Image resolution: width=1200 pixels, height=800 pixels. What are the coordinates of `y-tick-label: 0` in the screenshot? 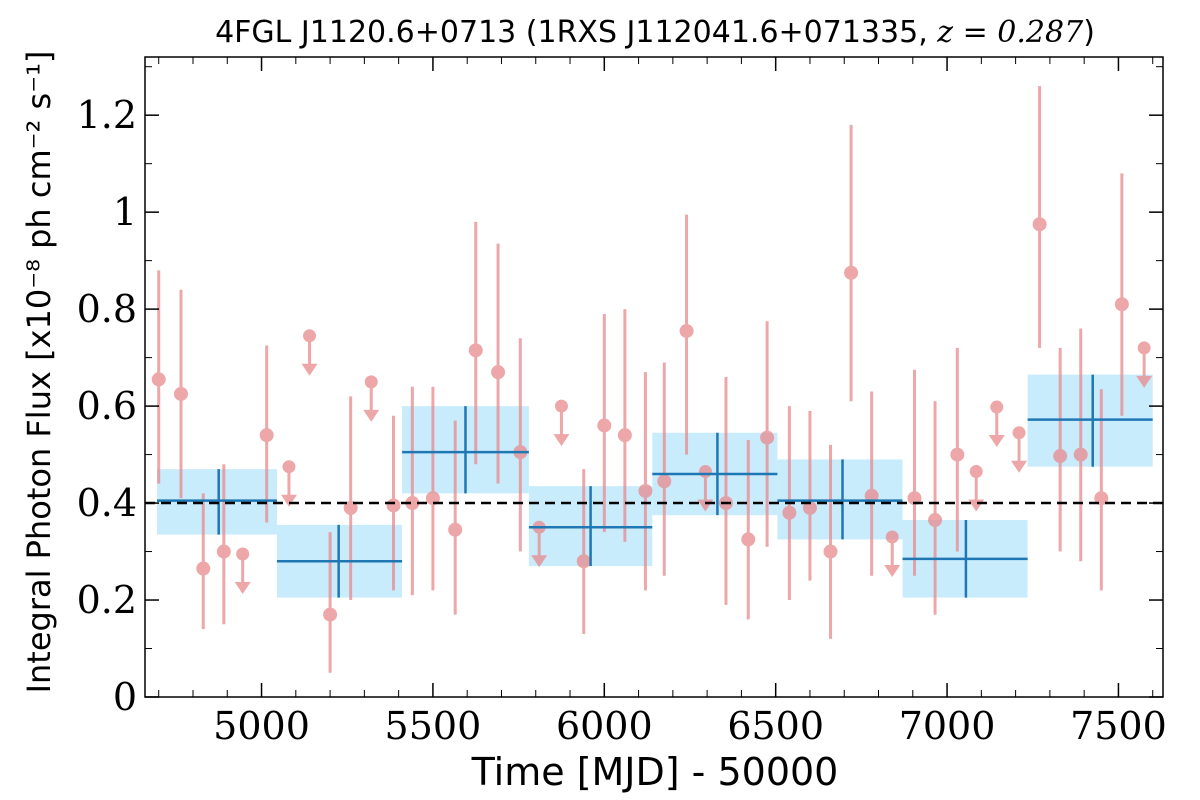 It's located at (125, 697).